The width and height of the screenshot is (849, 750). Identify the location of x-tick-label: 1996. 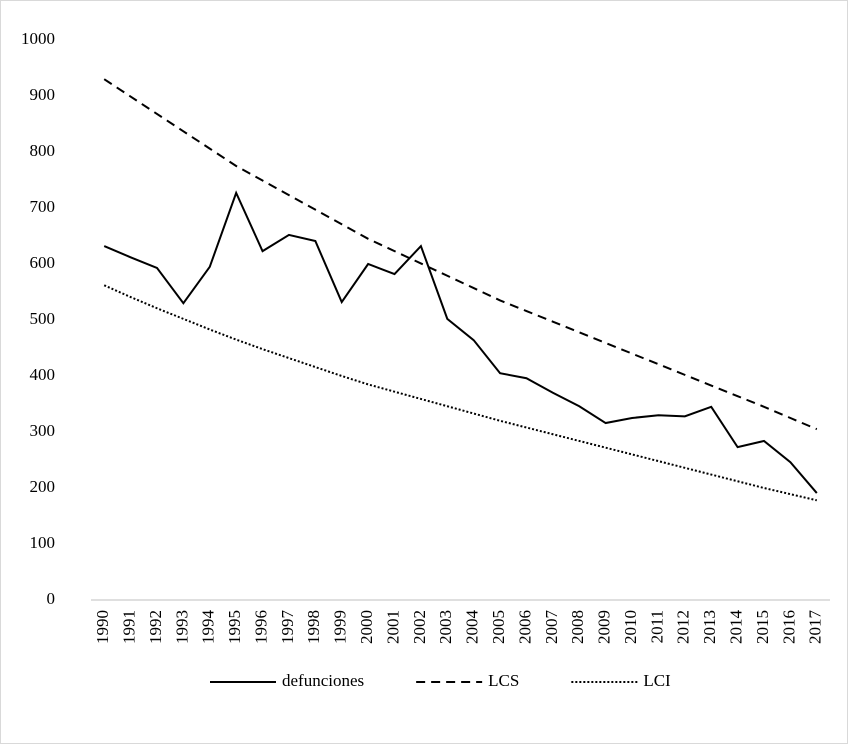
(260, 627).